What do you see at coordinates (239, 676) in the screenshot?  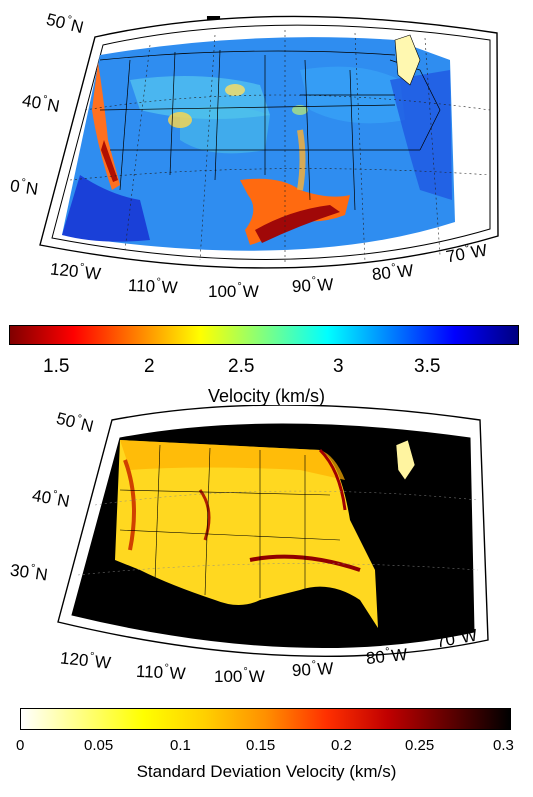 I see `lon-label-100-b: 100°W` at bounding box center [239, 676].